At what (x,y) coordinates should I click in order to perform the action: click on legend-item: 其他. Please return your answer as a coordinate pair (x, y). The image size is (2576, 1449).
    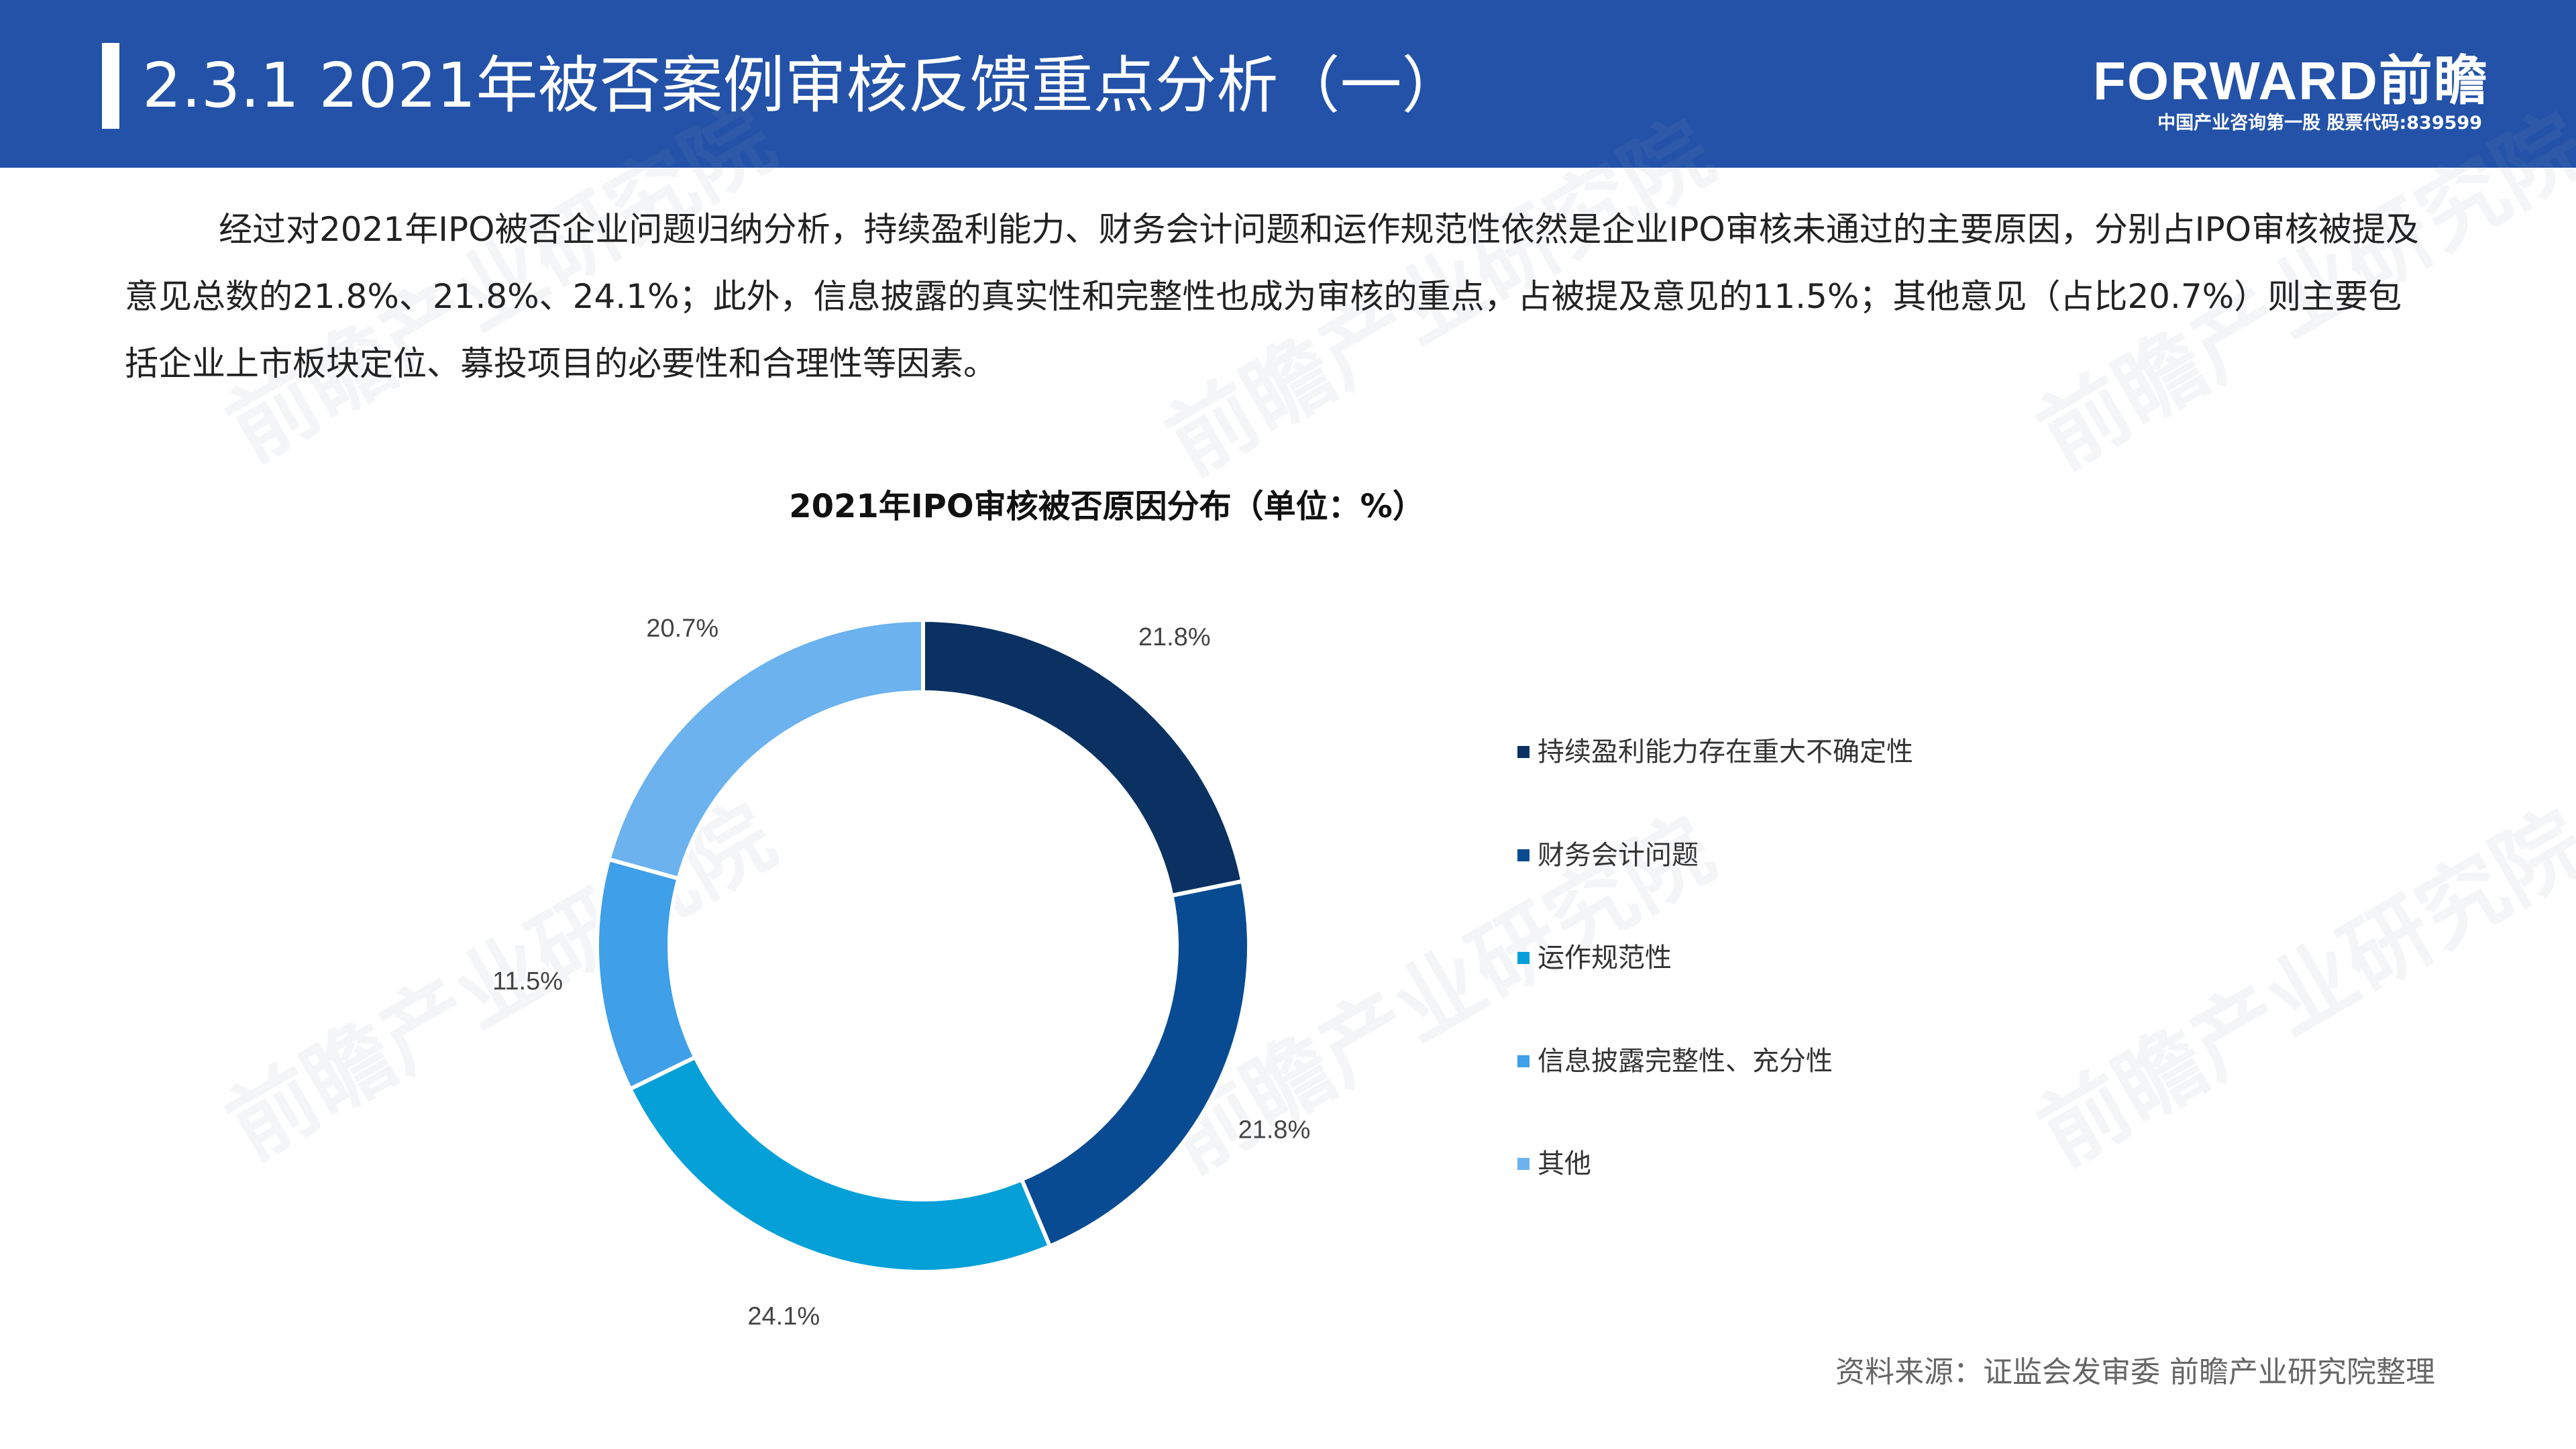
    Looking at the image, I should click on (1785, 1198).